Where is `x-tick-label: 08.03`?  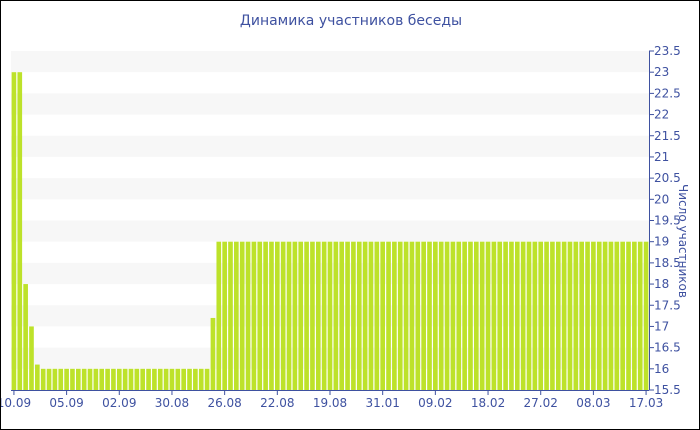
x-tick-label: 08.03 is located at coordinates (593, 403).